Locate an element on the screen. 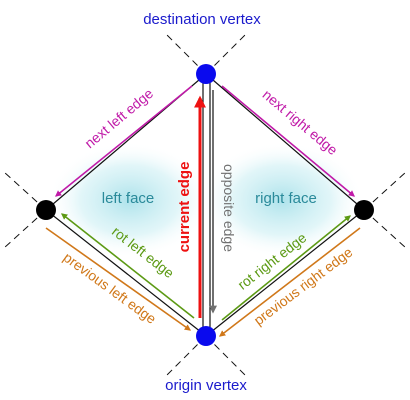  destination-vertex-label: destination vertex is located at coordinates (202, 19).